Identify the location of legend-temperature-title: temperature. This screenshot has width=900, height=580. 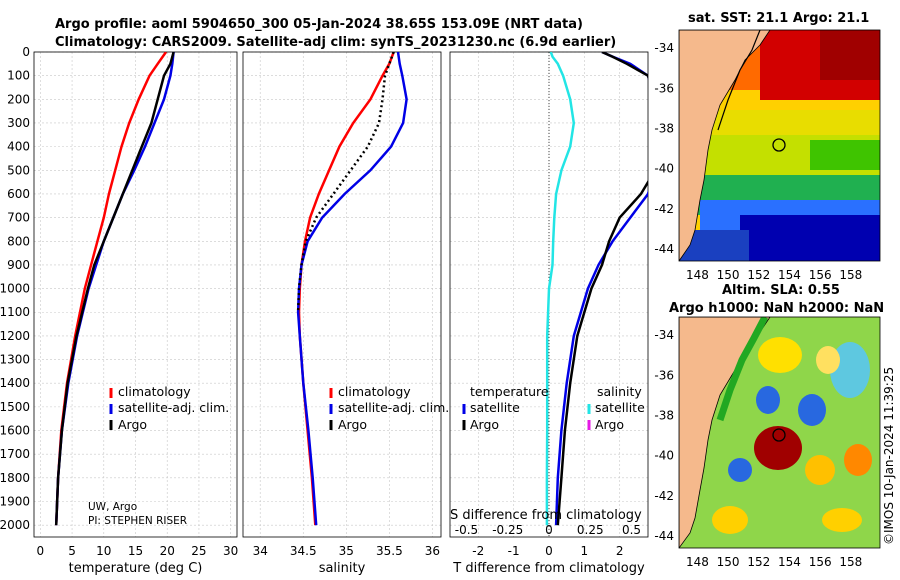
(509, 391).